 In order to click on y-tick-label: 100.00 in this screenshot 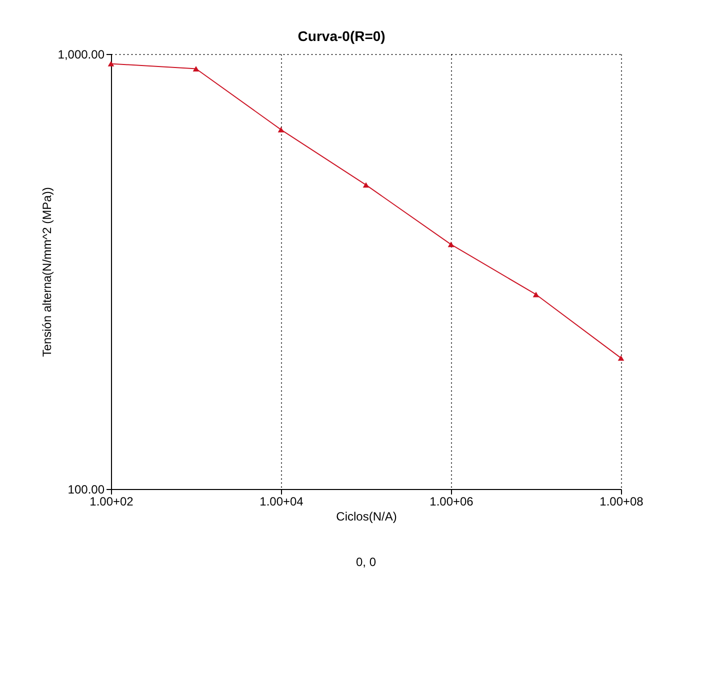, I will do `click(86, 489)`.